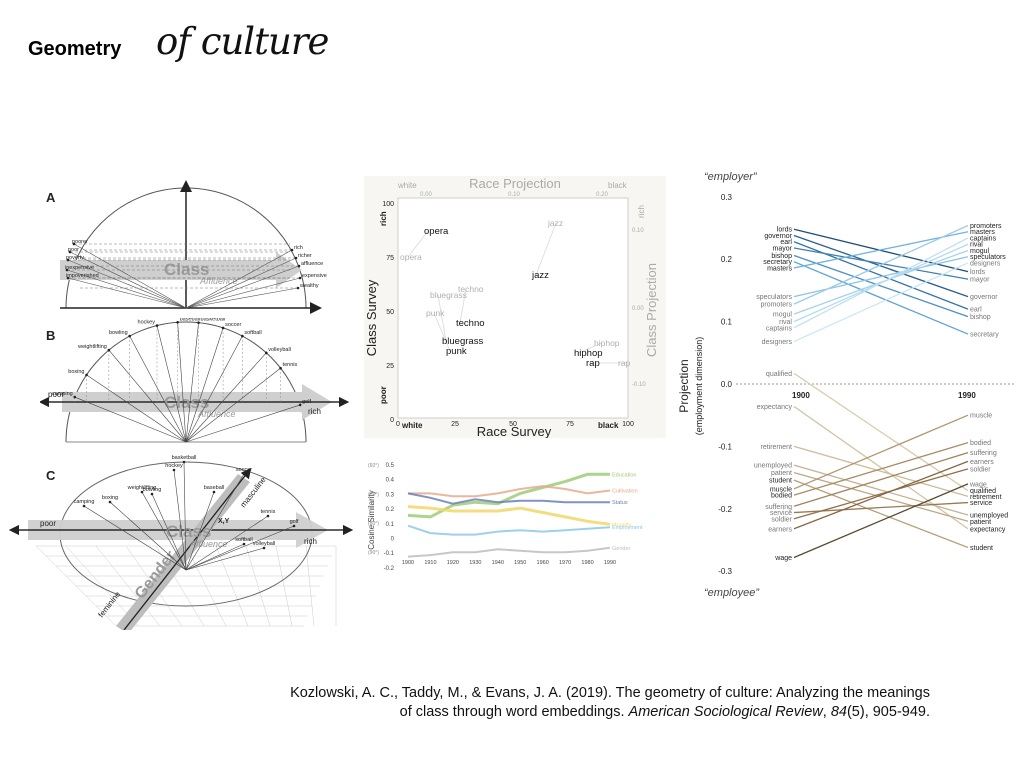 The height and width of the screenshot is (768, 1024). What do you see at coordinates (73, 250) in the screenshot?
I see `figure-a-word: poor` at bounding box center [73, 250].